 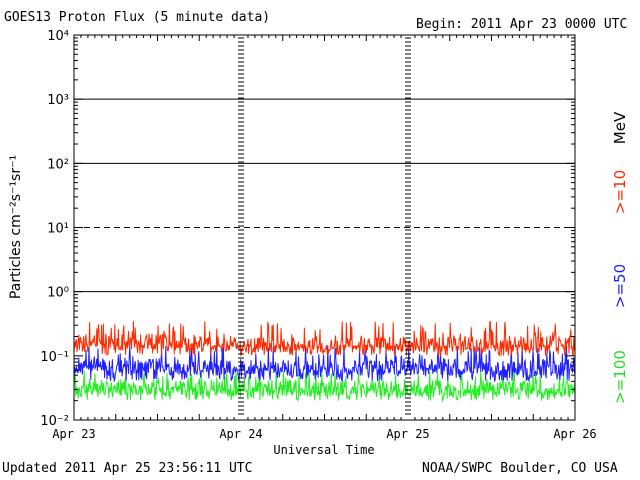 What do you see at coordinates (58, 36) in the screenshot?
I see `y-tick-label: 10⁴` at bounding box center [58, 36].